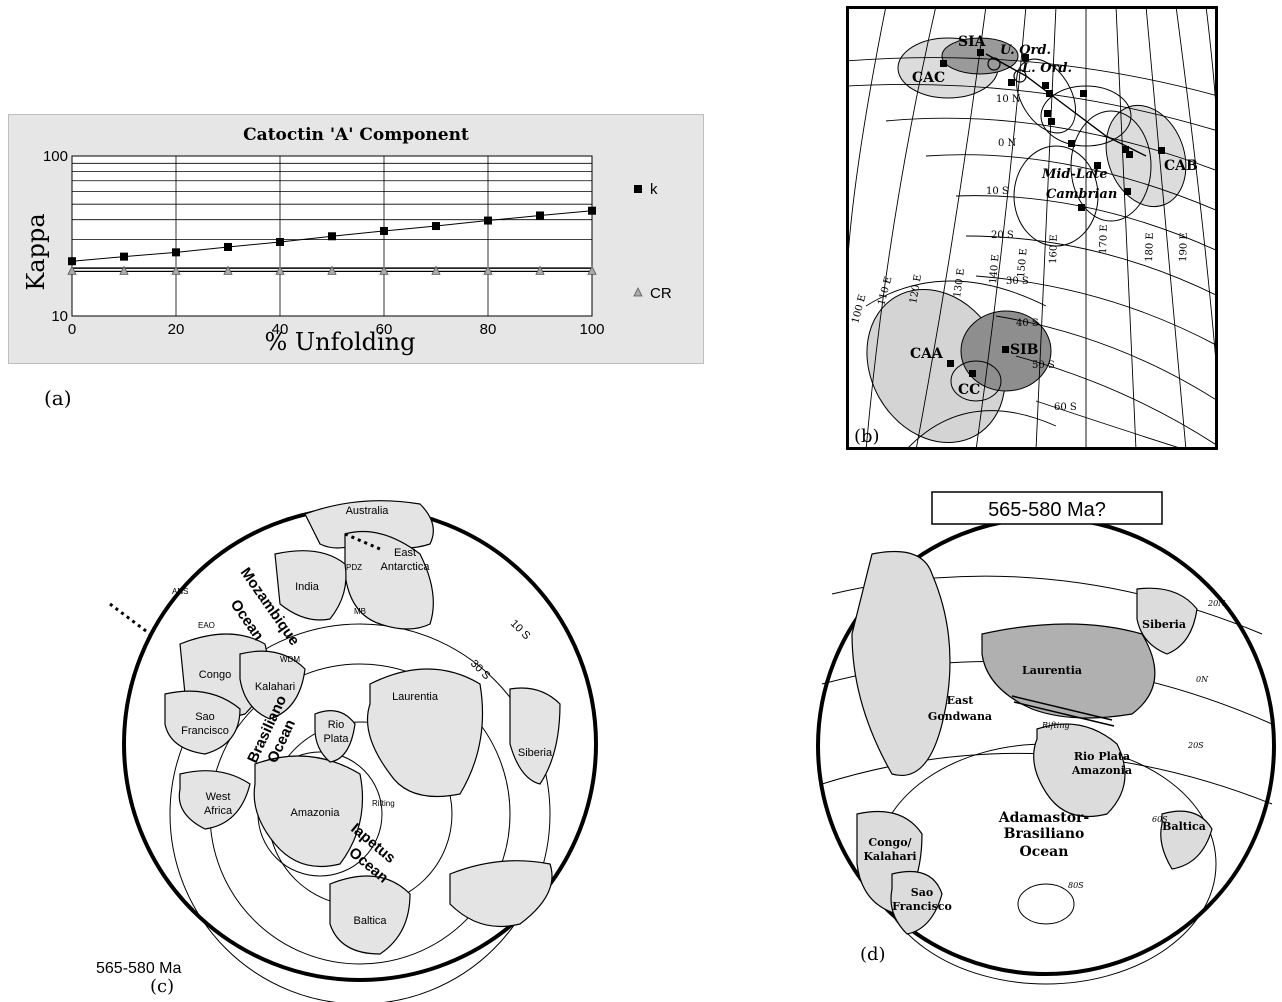 The height and width of the screenshot is (1002, 1282). What do you see at coordinates (360, 611) in the screenshot?
I see `small-label-mb: MB` at bounding box center [360, 611].